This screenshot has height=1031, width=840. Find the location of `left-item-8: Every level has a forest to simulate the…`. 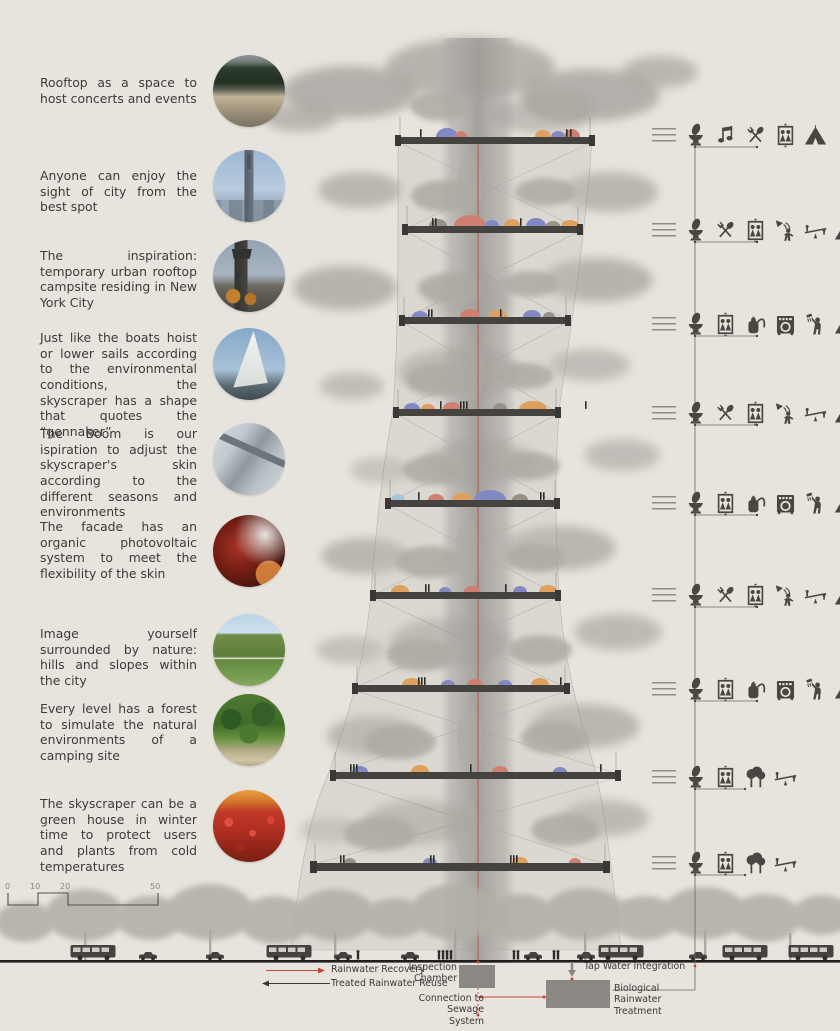

left-item-8: Every level has a forest to simulate the… is located at coordinates (165, 730).